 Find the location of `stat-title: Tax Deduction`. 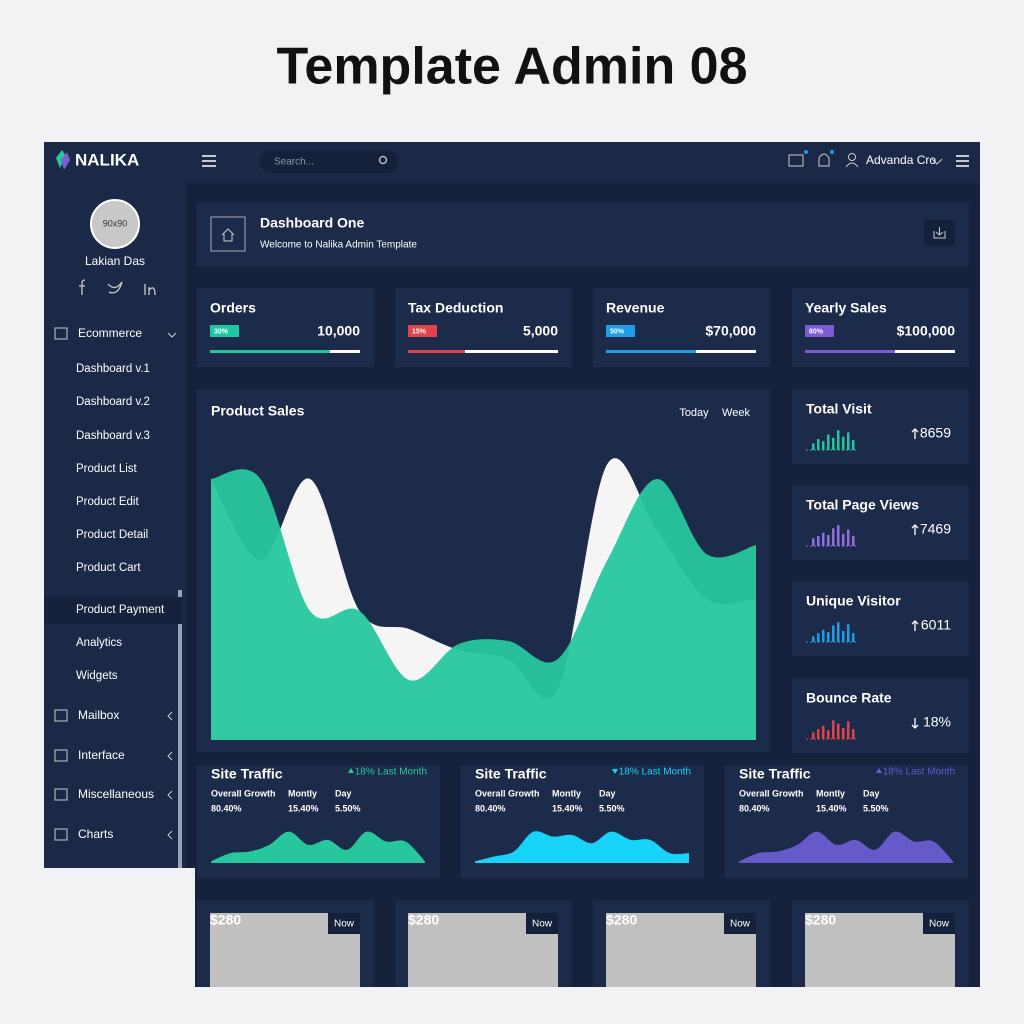

stat-title: Tax Deduction is located at coordinates (455, 308).